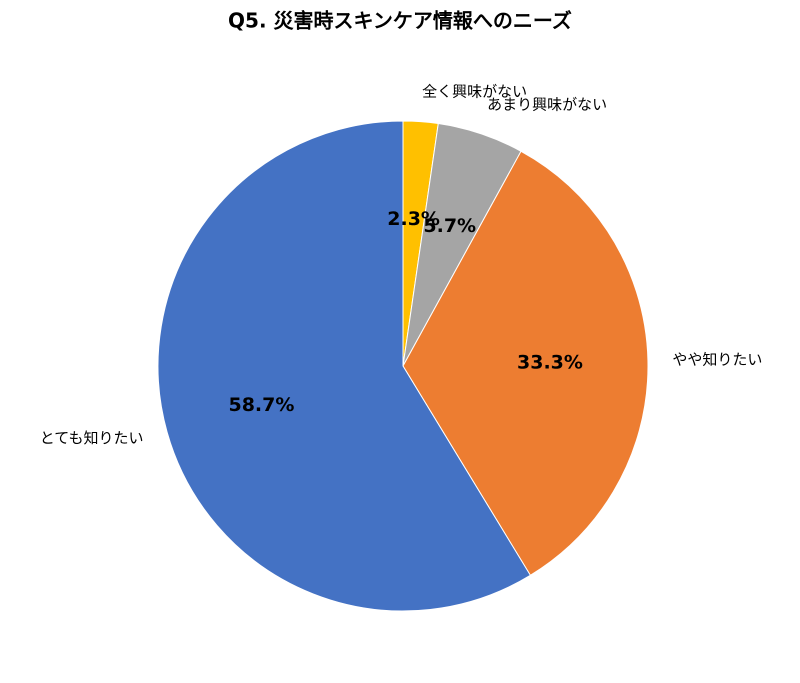  Describe the element at coordinates (261, 405) in the screenshot. I see `data-label: 58.7%` at that location.